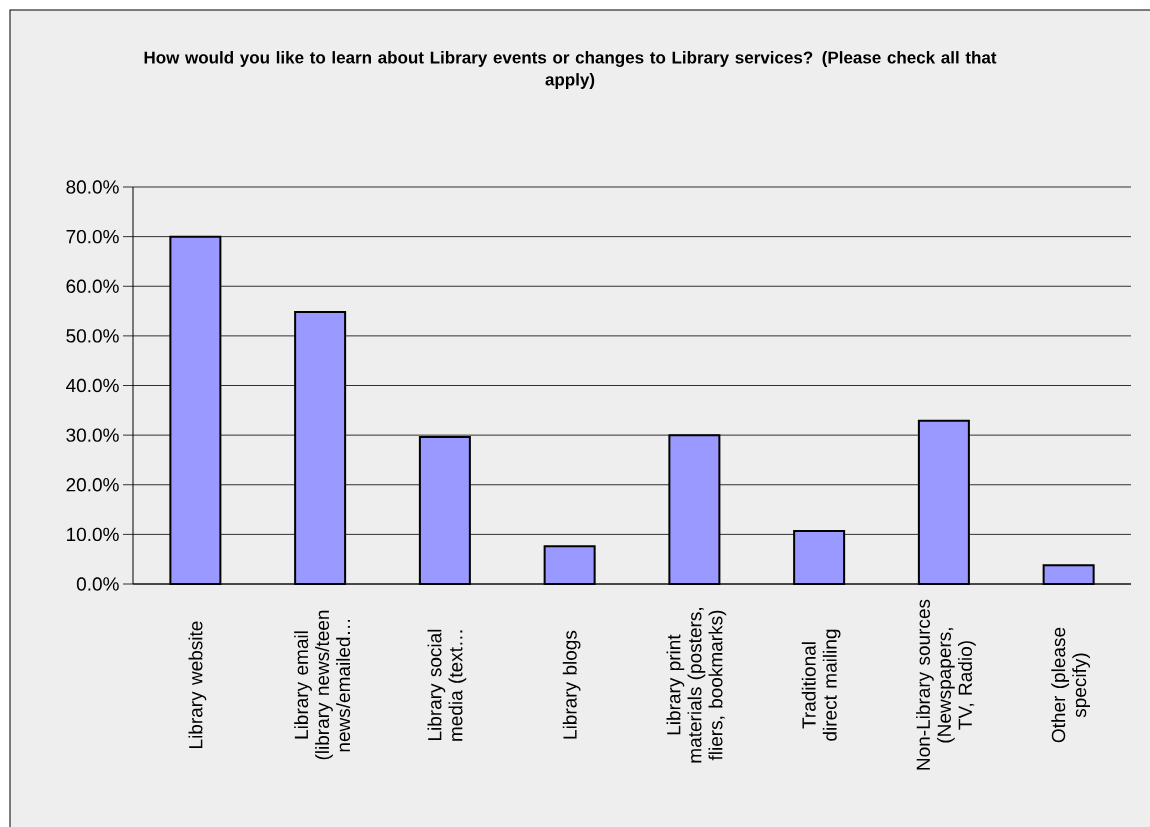  Describe the element at coordinates (92, 485) in the screenshot. I see `y-tick-label: 20.0%` at that location.